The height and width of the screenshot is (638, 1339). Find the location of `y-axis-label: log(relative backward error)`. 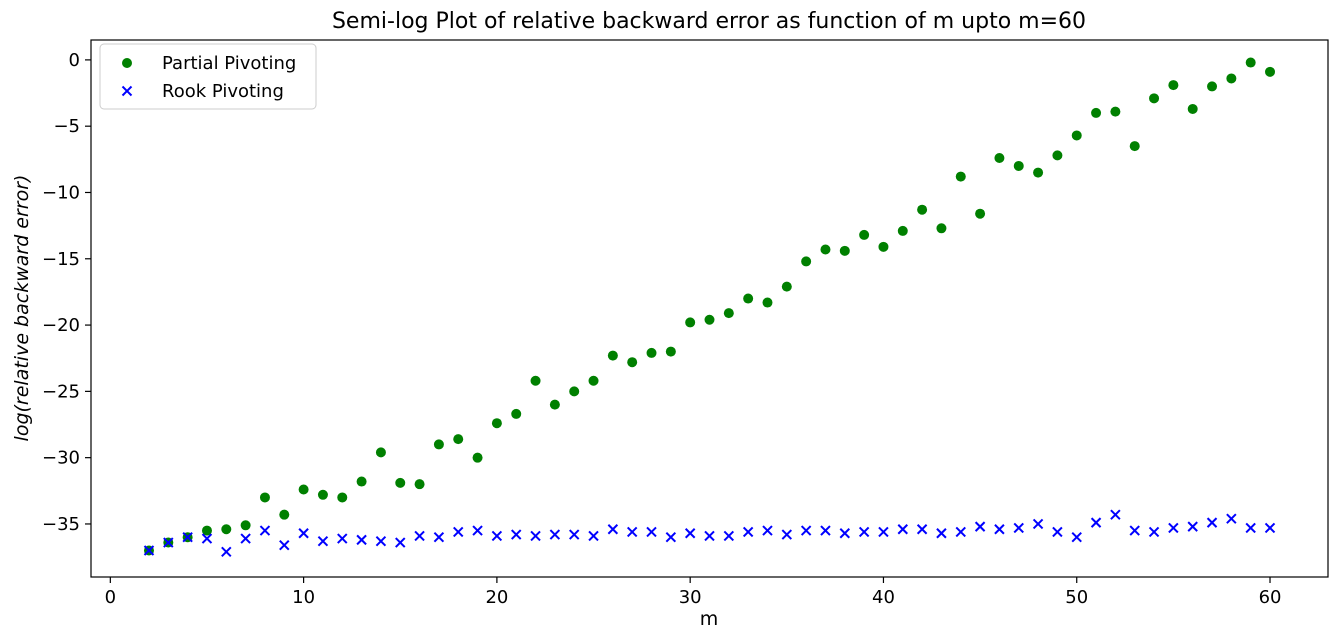

y-axis-label: log(relative backward error) is located at coordinates (22, 308).